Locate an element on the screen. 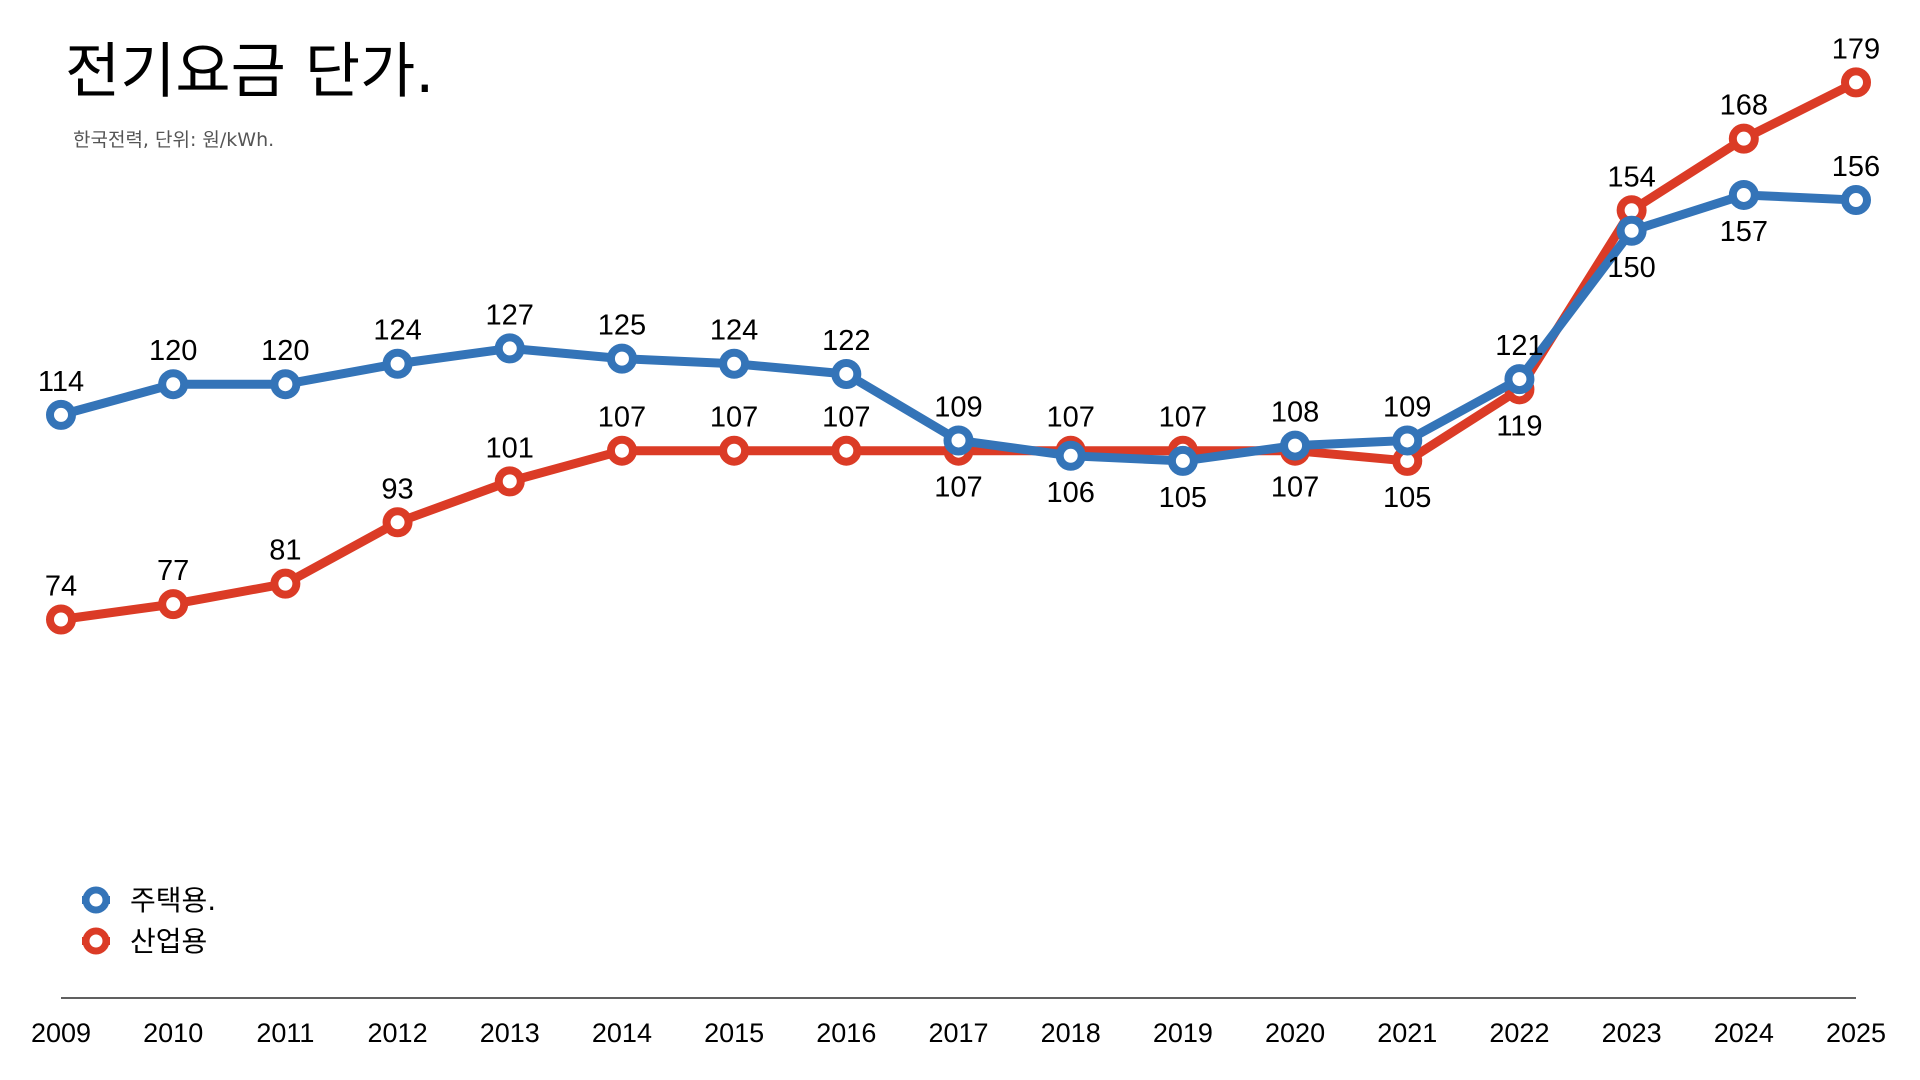 This screenshot has width=1920, height=1080. data-label: 106 is located at coordinates (1070, 493).